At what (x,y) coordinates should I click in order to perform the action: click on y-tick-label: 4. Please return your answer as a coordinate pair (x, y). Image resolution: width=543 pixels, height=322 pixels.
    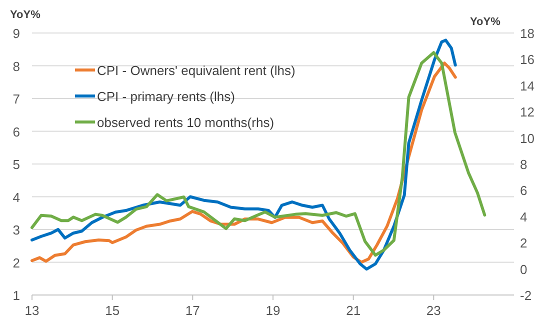
    Looking at the image, I should click on (16, 197).